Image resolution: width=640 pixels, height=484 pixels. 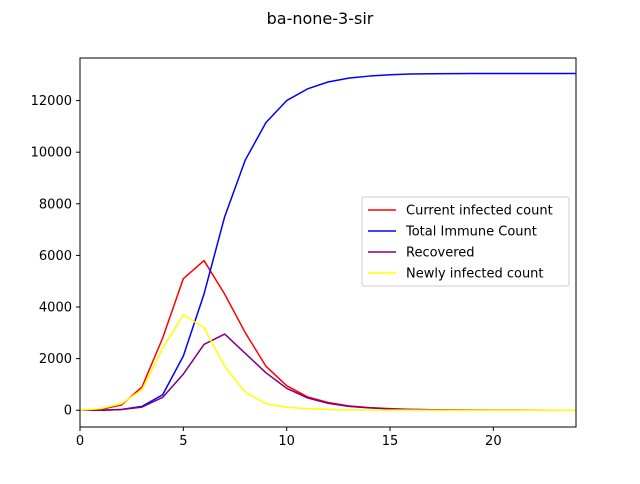 I want to click on x-tick-label: 5, so click(x=183, y=441).